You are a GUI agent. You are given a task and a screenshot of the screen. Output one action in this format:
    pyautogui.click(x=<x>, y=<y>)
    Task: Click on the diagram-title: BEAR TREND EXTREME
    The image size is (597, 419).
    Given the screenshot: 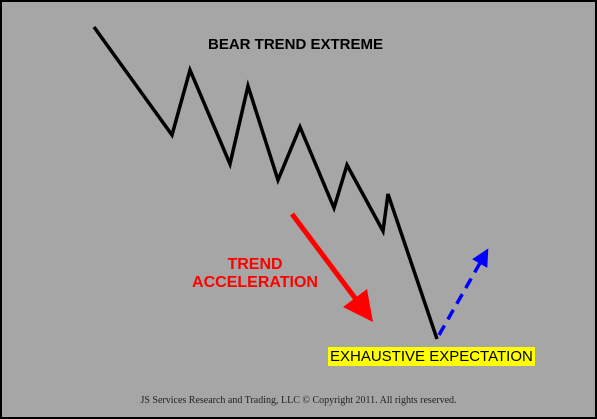 What is the action you would take?
    pyautogui.click(x=296, y=44)
    